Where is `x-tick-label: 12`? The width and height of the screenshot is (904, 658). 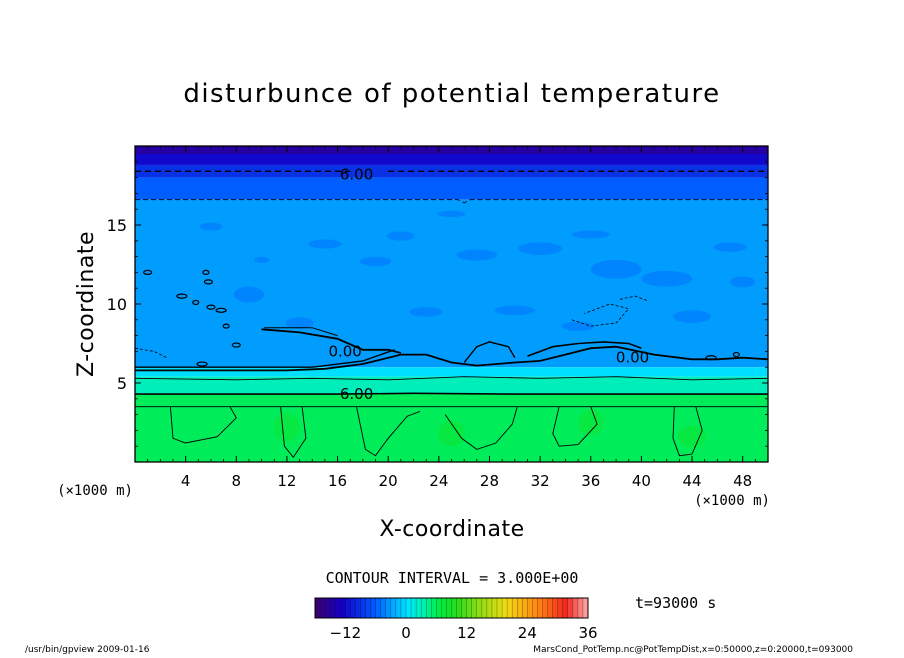 x-tick-label: 12 is located at coordinates (286, 481).